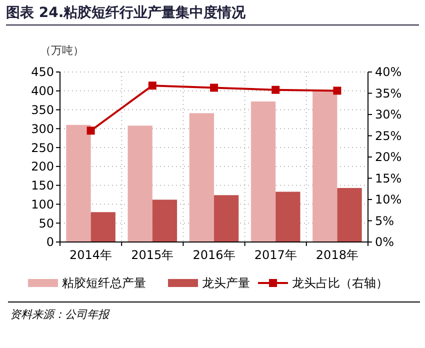 The height and width of the screenshot is (348, 425). I want to click on y2-tick-label: 20%, so click(388, 157).